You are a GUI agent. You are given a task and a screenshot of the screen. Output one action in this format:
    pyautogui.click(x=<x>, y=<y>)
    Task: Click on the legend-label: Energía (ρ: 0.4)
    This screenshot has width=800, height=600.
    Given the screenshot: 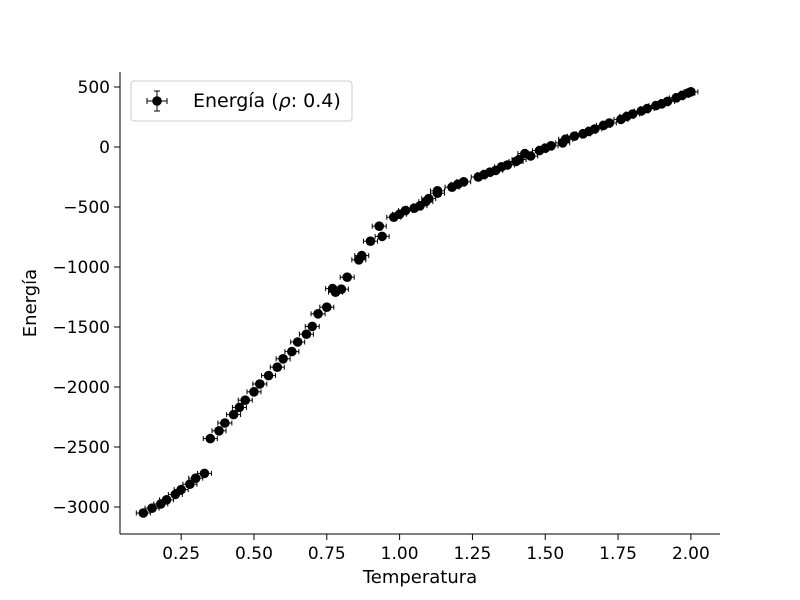 What is the action you would take?
    pyautogui.click(x=267, y=101)
    